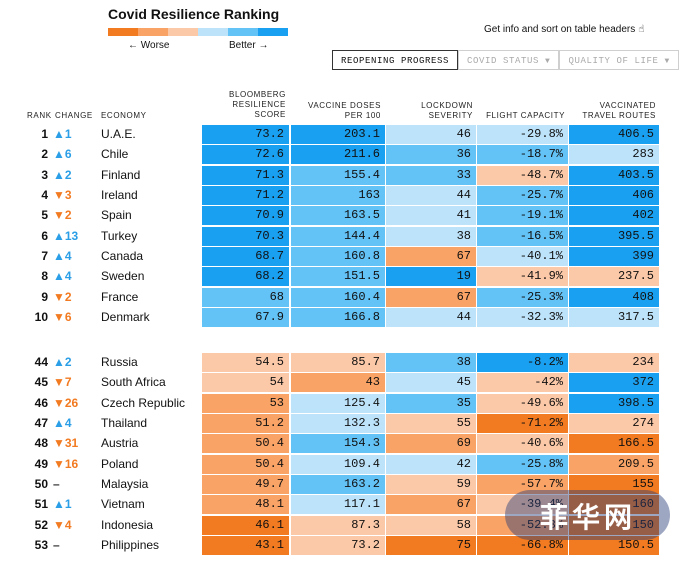 The width and height of the screenshot is (680, 562). What do you see at coordinates (338, 362) in the screenshot?
I see `vax-cell: 85.7` at bounding box center [338, 362].